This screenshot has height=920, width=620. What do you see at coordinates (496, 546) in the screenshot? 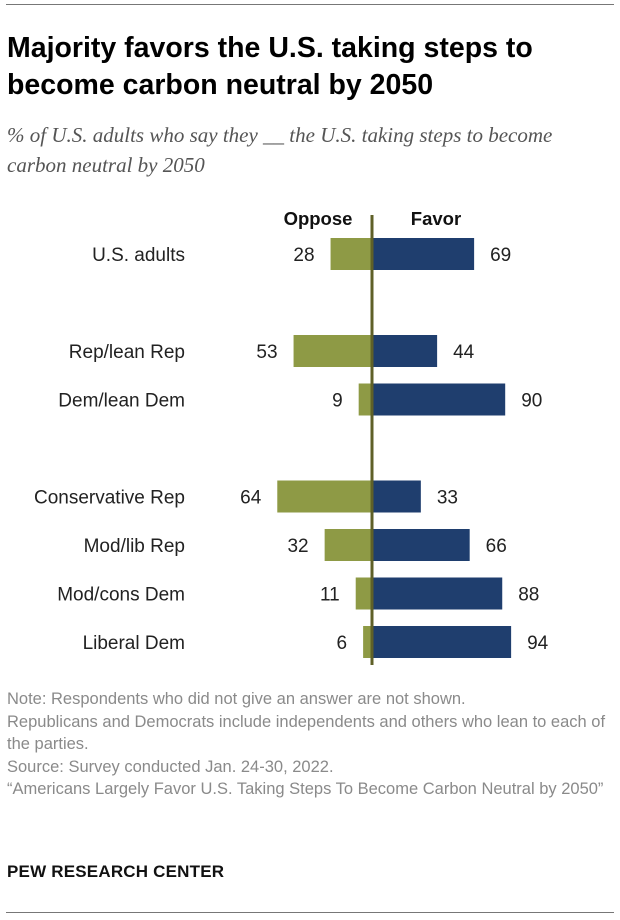
I see `favor-value: 66` at bounding box center [496, 546].